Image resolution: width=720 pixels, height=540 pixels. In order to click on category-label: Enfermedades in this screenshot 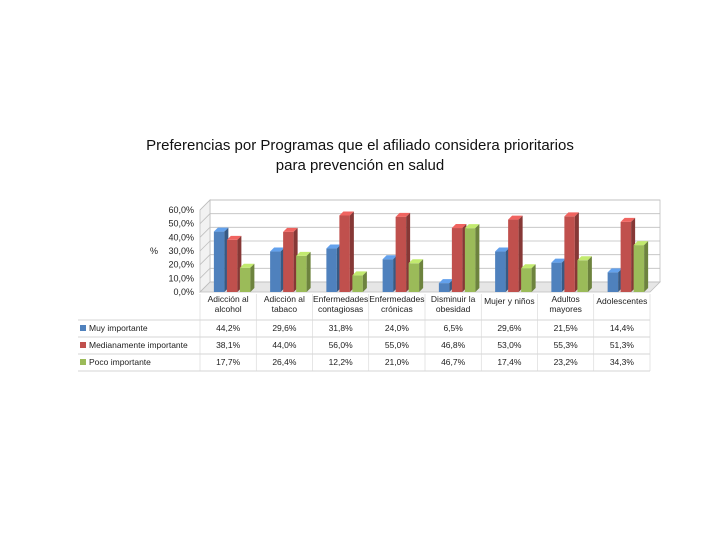, I will do `click(340, 299)`.